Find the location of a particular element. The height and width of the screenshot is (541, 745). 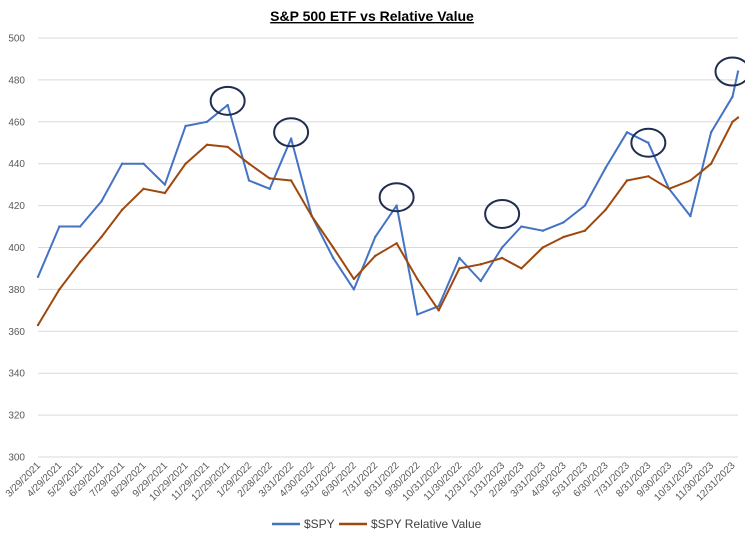

y-tick-label: 420 is located at coordinates (16, 206).